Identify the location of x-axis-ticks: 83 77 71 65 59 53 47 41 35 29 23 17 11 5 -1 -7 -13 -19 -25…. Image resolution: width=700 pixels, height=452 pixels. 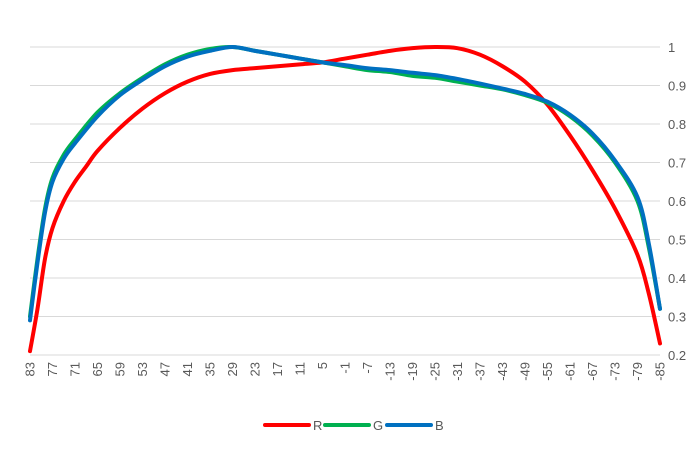
(345, 371).